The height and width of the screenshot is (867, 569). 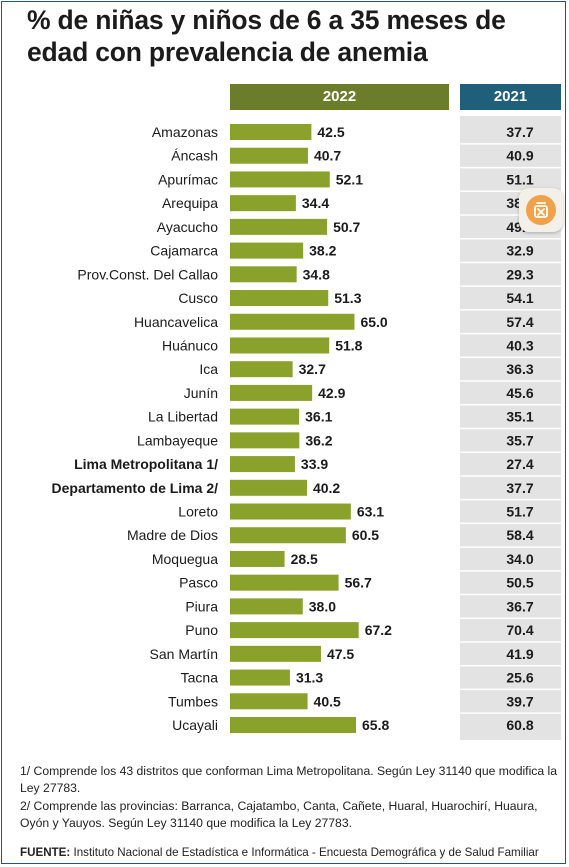 What do you see at coordinates (519, 274) in the screenshot?
I see `value-2021: 29.3` at bounding box center [519, 274].